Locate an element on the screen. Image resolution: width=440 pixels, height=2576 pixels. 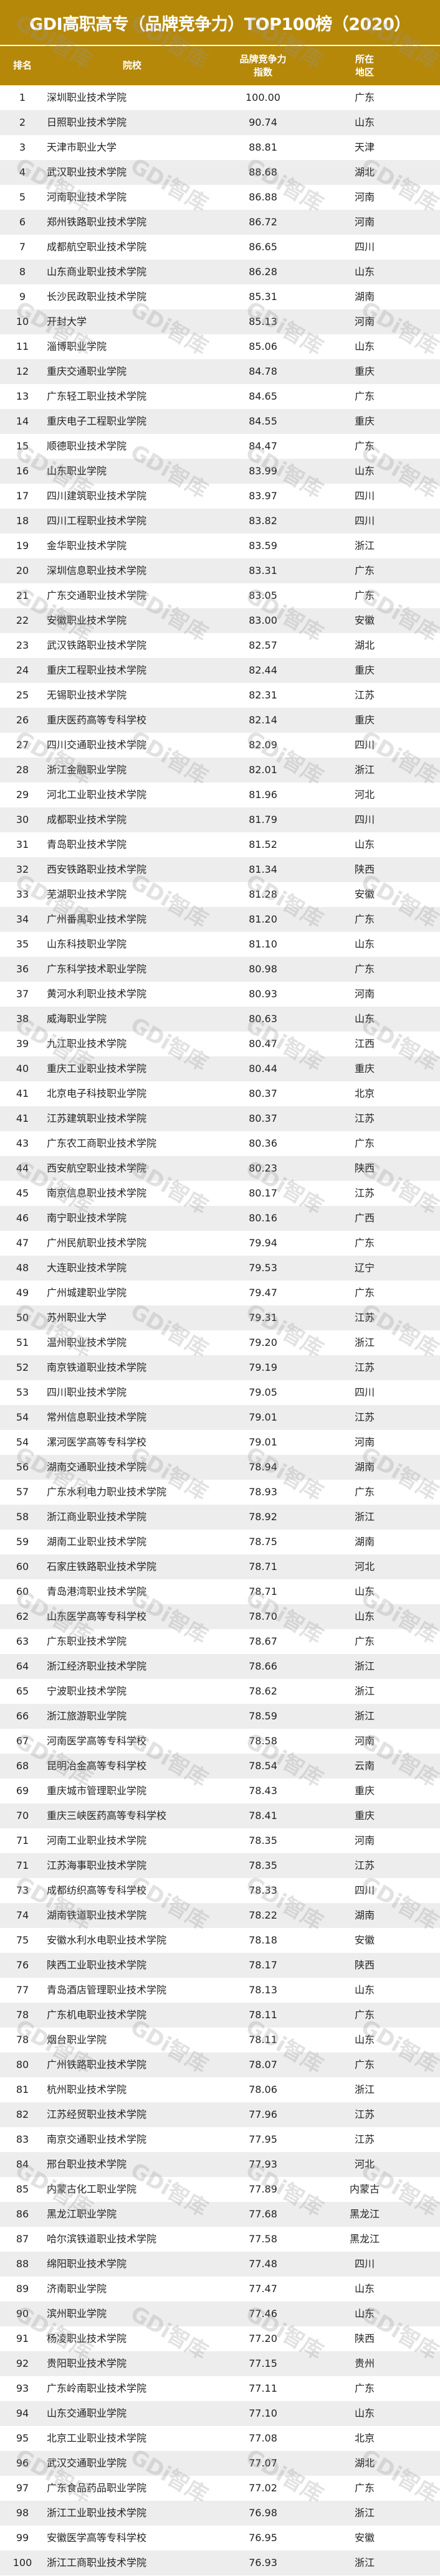
table-row: 41 北京电子科技职业学院 80.37 北京 is located at coordinates (220, 1093).